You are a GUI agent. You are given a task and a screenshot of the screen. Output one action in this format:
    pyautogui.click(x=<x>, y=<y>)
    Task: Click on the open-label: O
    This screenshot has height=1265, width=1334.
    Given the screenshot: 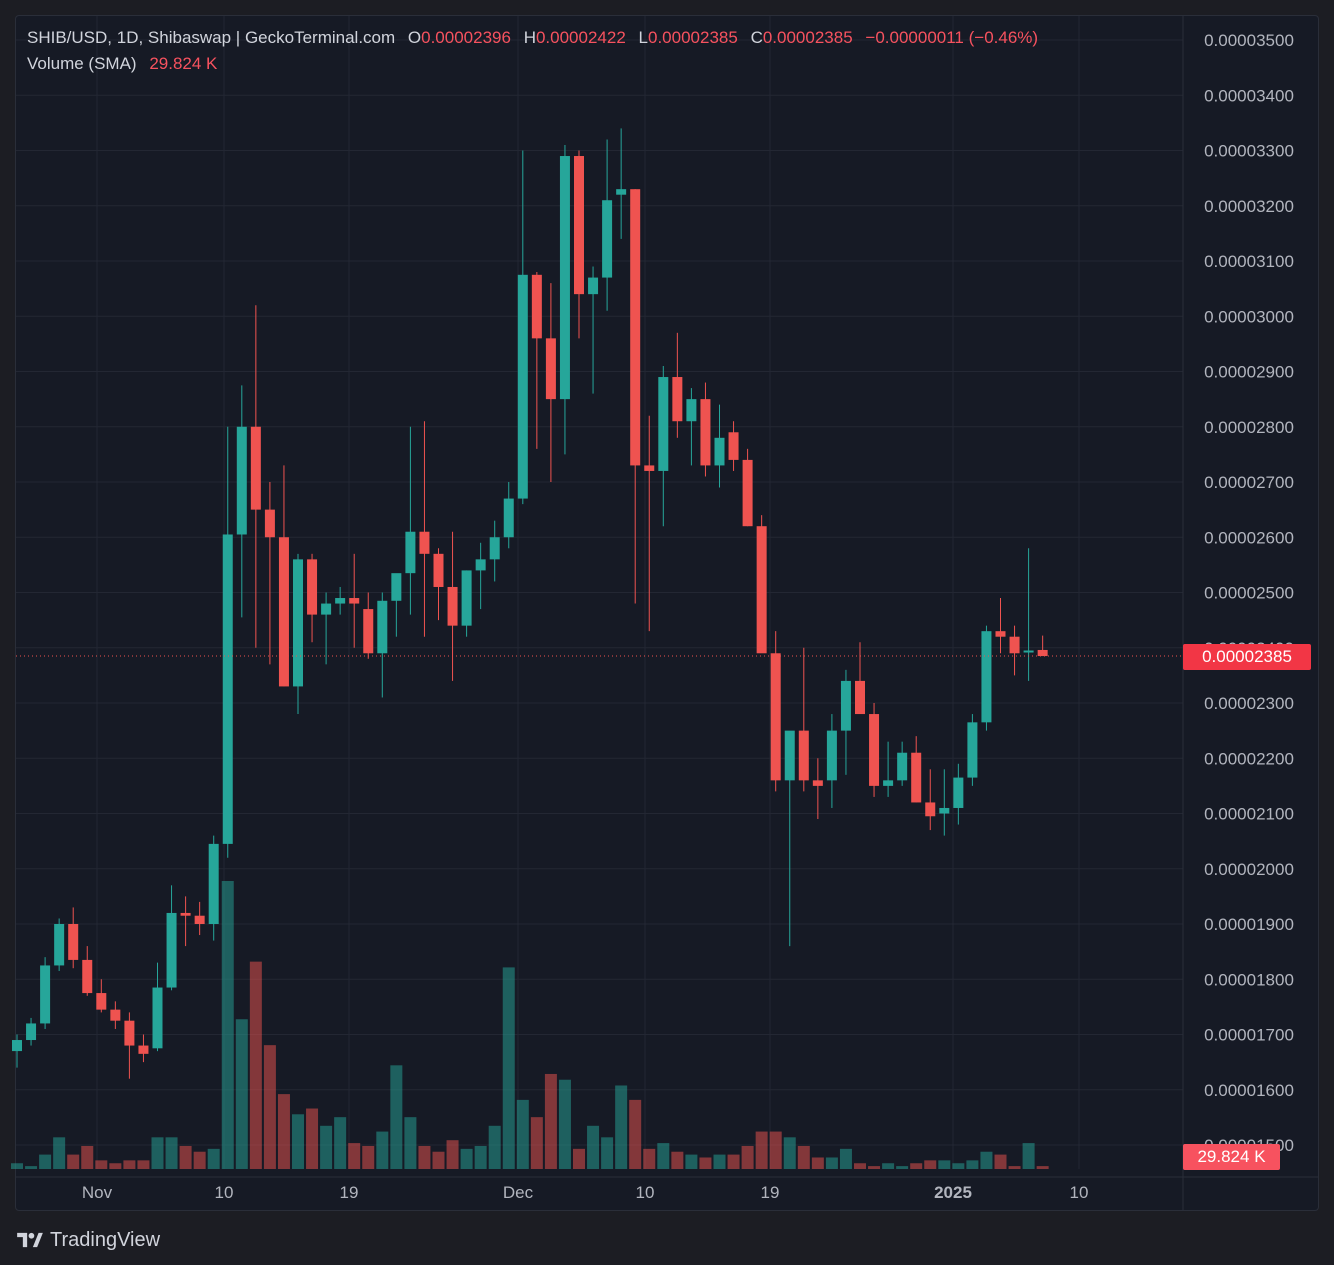 What is the action you would take?
    pyautogui.click(x=414, y=37)
    